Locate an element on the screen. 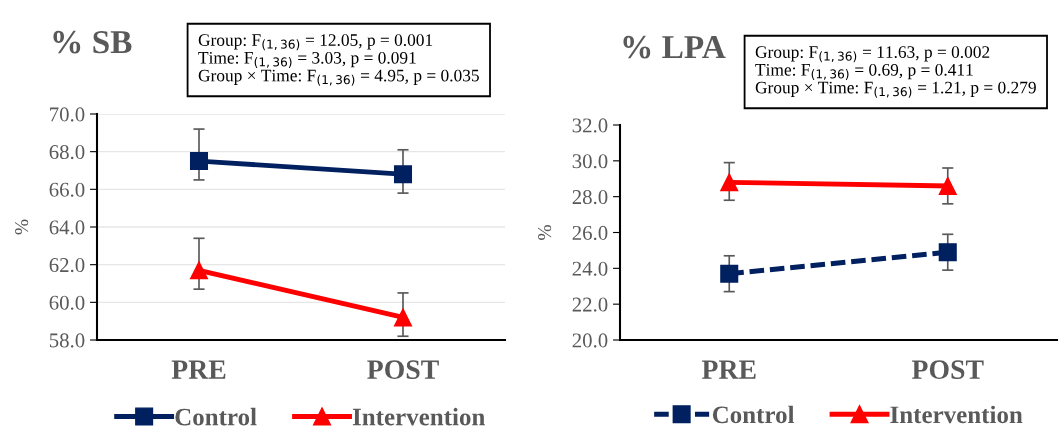 The height and width of the screenshot is (446, 1063). y-tick-label: 20.0 is located at coordinates (590, 340).